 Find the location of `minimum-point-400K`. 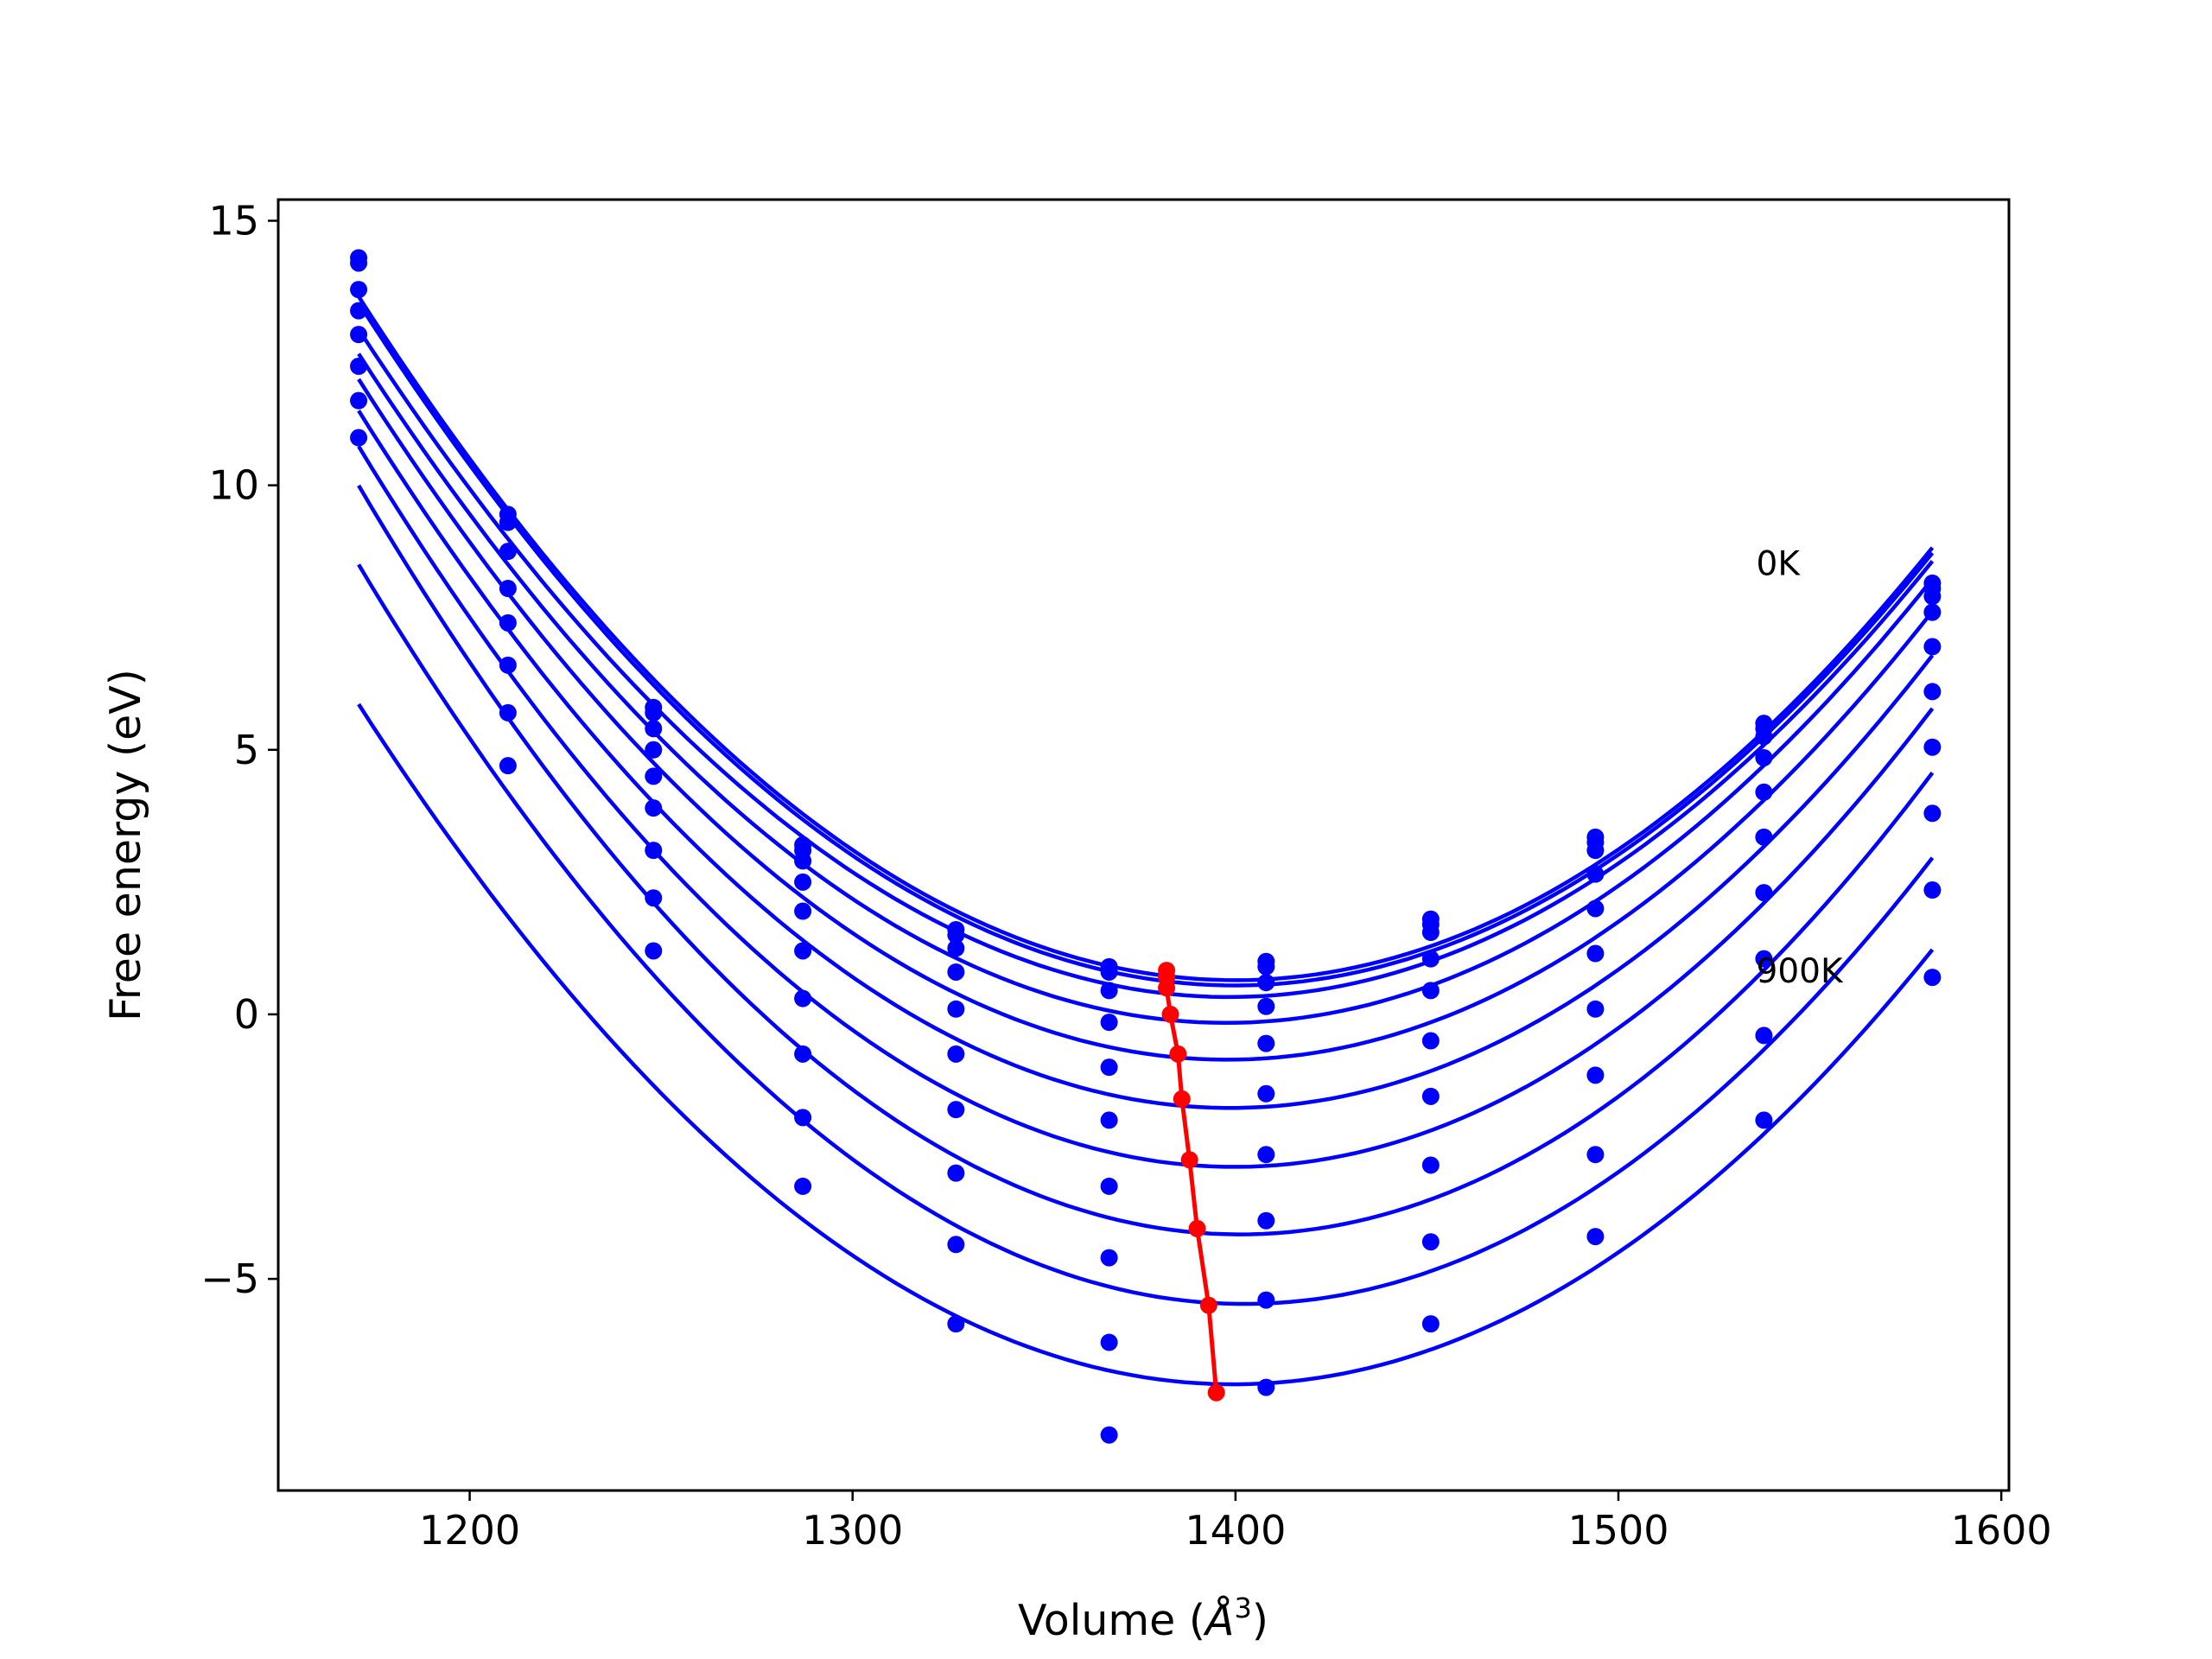

minimum-point-400K is located at coordinates (1178, 1054).